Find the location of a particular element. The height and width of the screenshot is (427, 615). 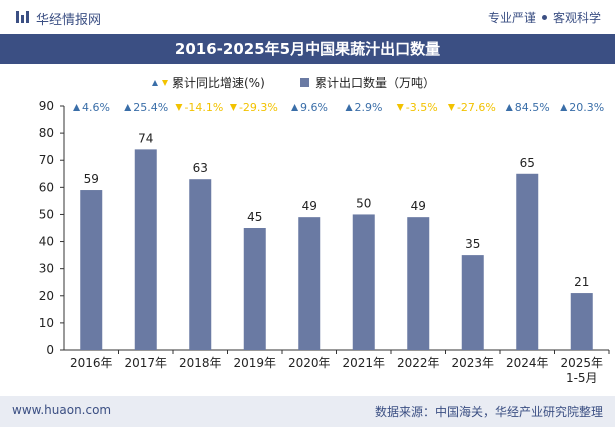

x-tick-label: 2025年 is located at coordinates (581, 363).